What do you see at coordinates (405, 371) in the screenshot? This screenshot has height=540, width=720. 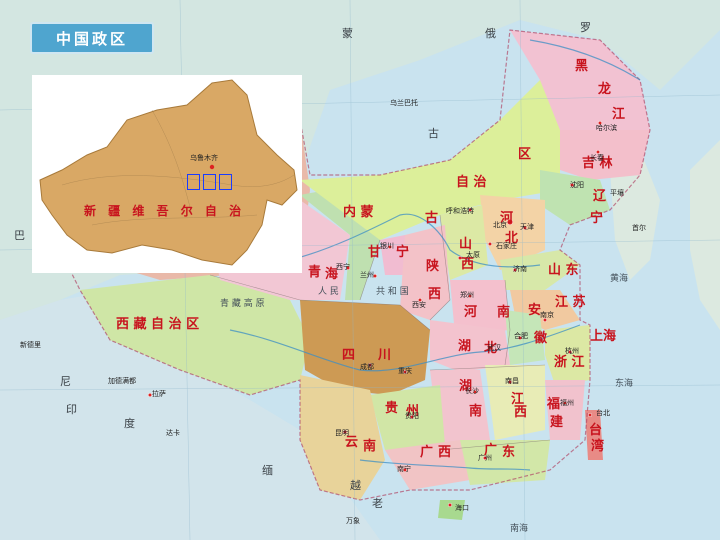 I see `city-label-cq: 重庆` at bounding box center [405, 371].